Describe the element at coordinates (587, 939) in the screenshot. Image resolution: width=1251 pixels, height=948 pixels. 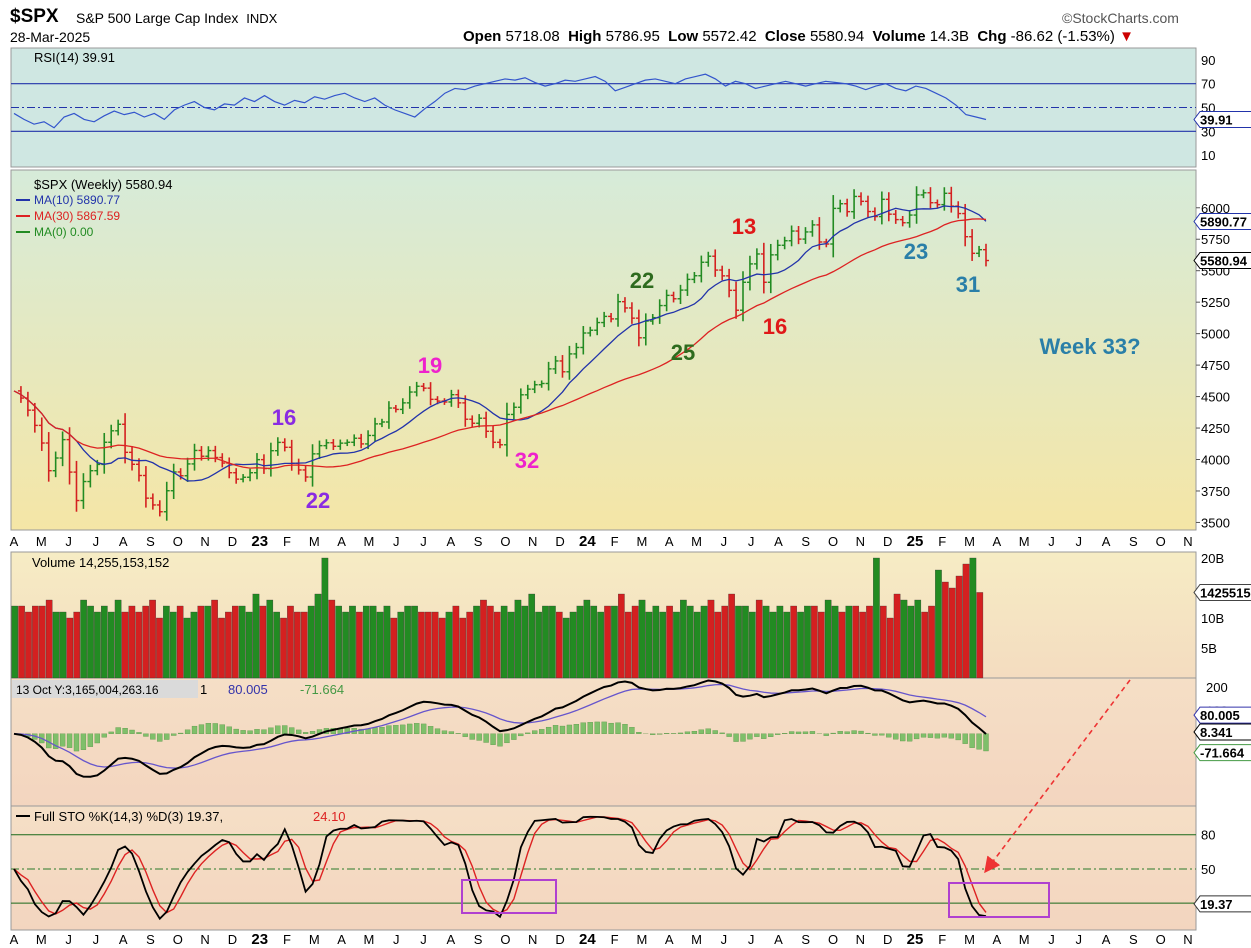
I see `time-tick: 24` at that location.